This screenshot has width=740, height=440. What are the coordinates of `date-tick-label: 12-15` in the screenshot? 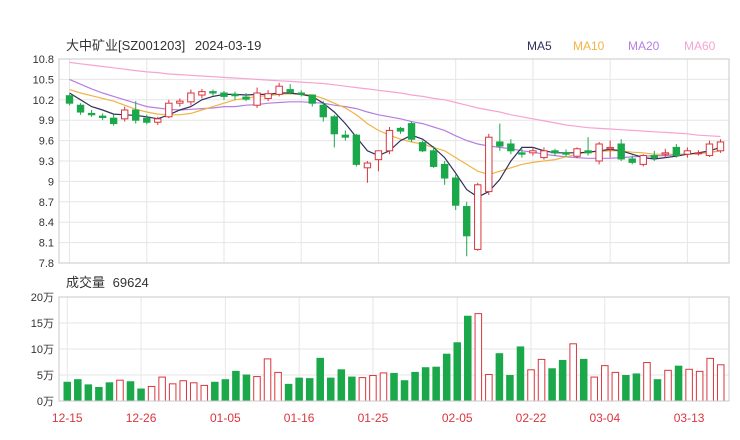 It's located at (67, 418).